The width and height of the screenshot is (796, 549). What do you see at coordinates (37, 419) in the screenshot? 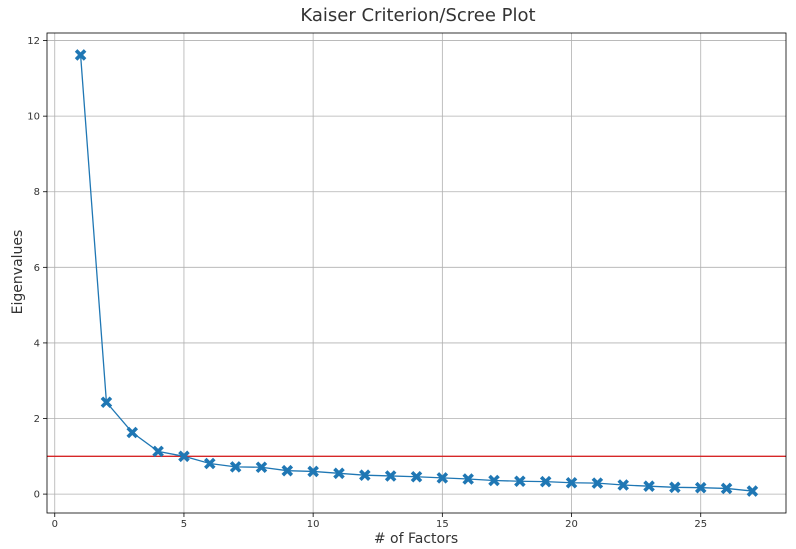
I see `y-tick-label: 2` at bounding box center [37, 419].